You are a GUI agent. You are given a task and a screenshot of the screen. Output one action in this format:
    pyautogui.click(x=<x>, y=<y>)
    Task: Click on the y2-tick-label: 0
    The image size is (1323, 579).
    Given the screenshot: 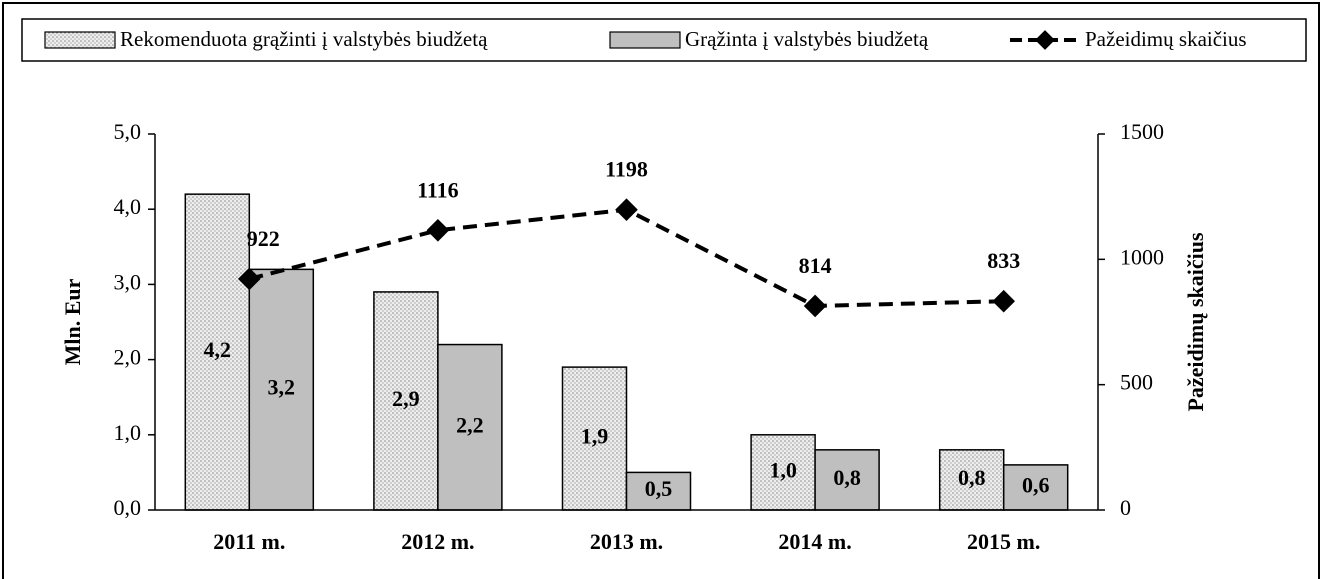 What is the action you would take?
    pyautogui.click(x=1125, y=507)
    